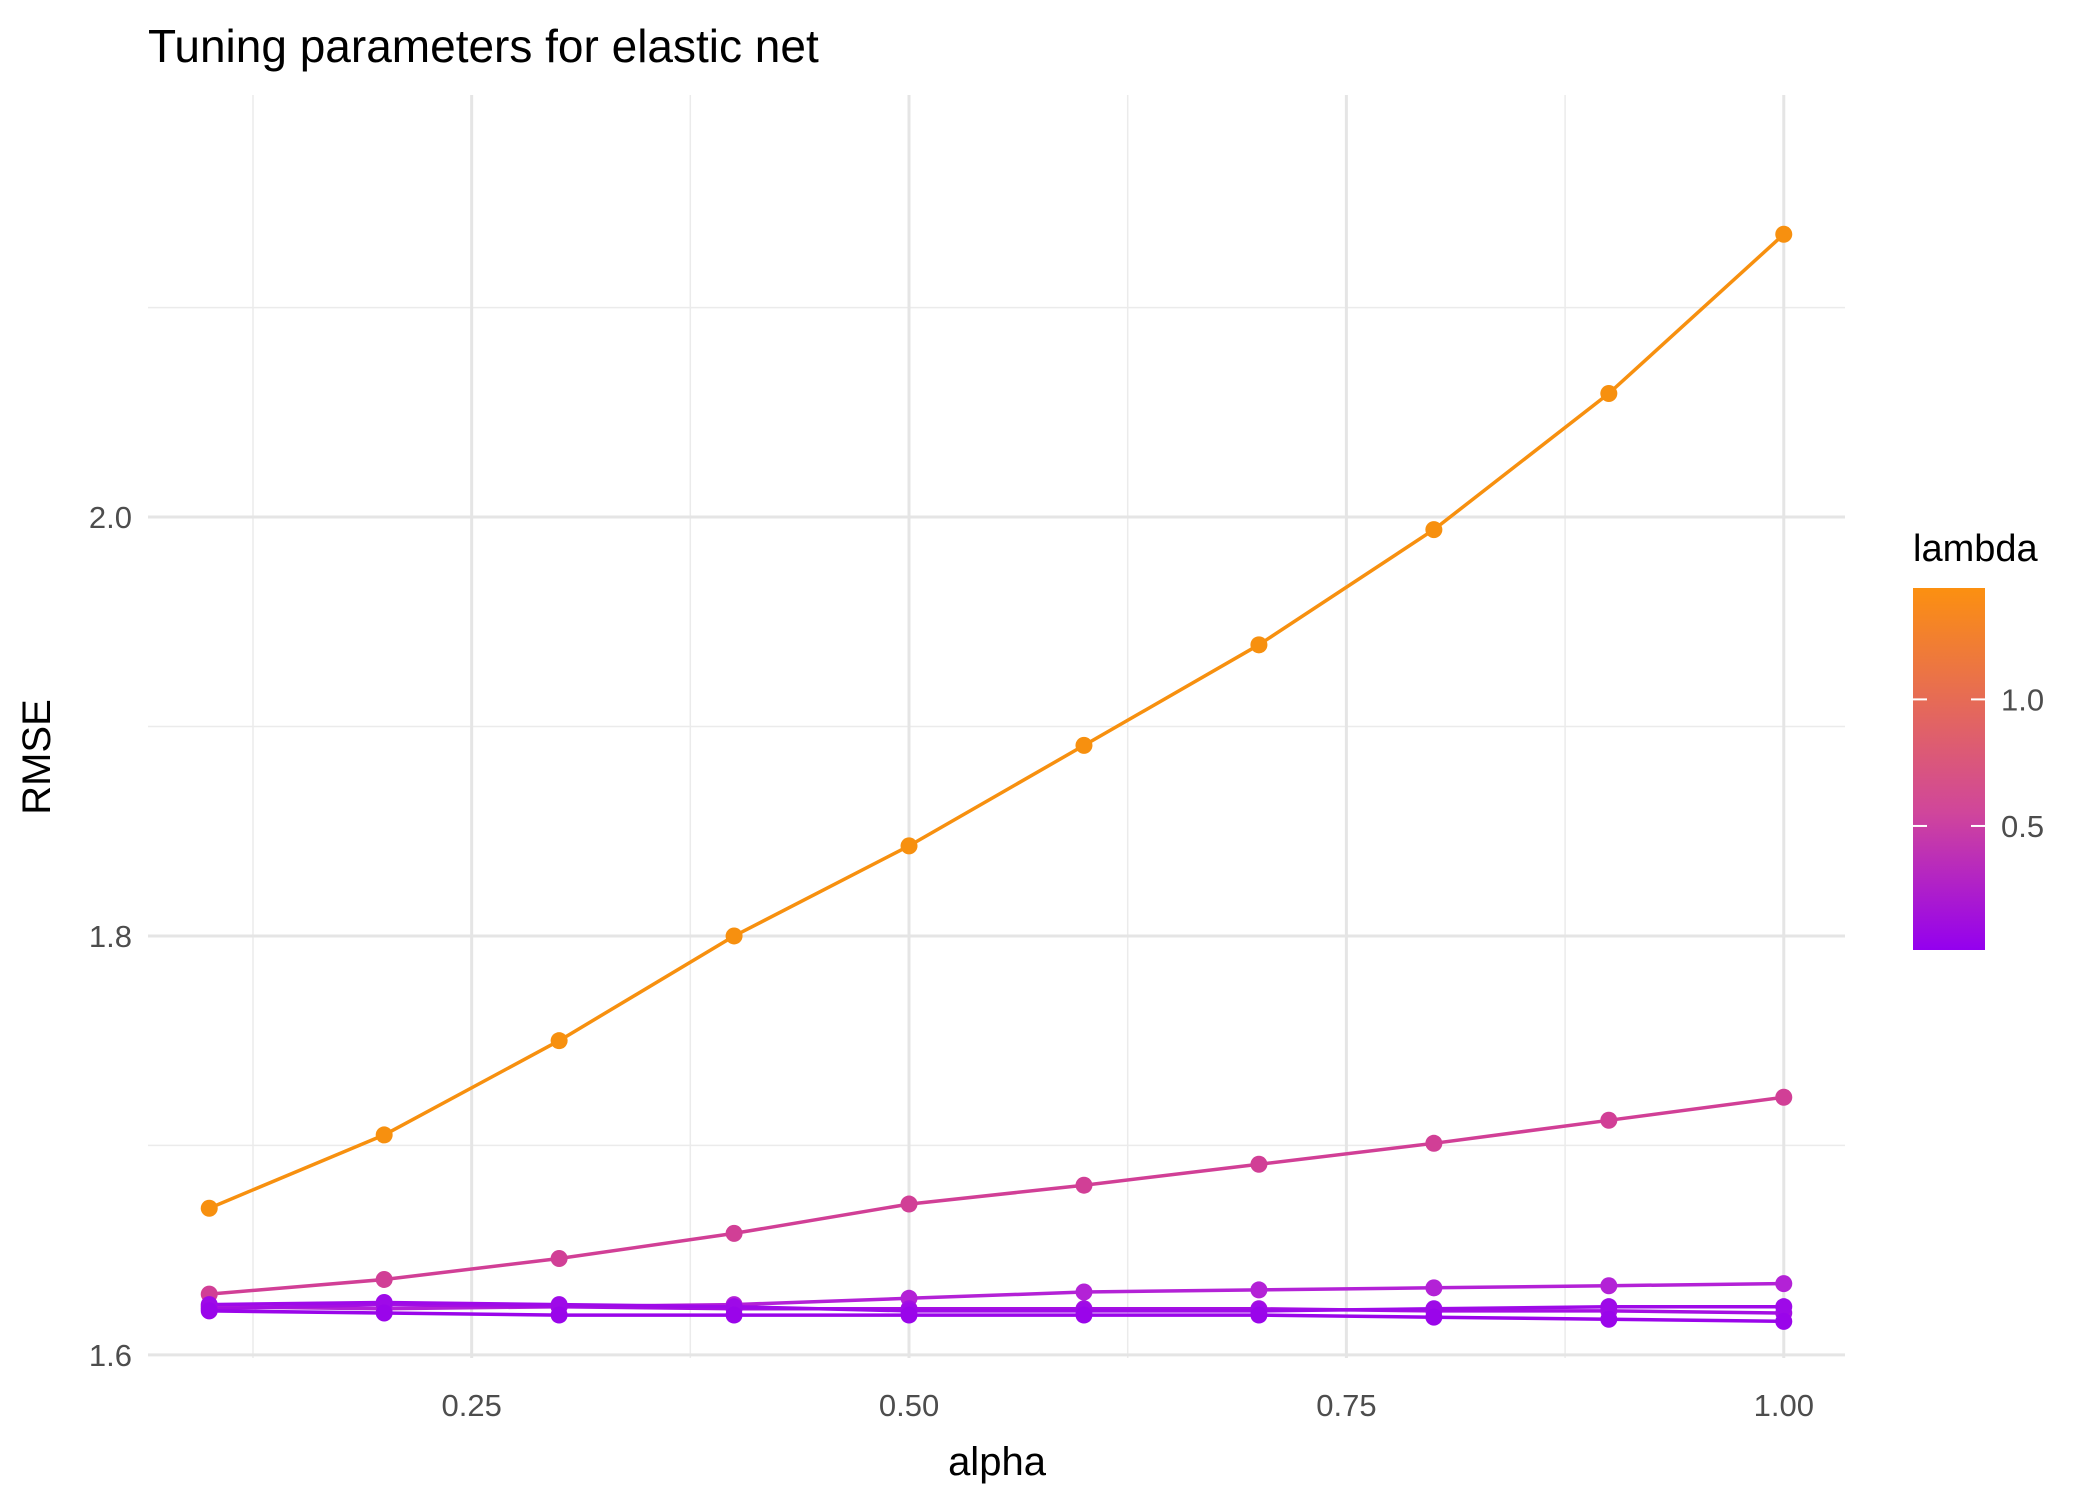 Image resolution: width=2100 pixels, height=1500 pixels. I want to click on x-axis-title: alpha, so click(997, 1462).